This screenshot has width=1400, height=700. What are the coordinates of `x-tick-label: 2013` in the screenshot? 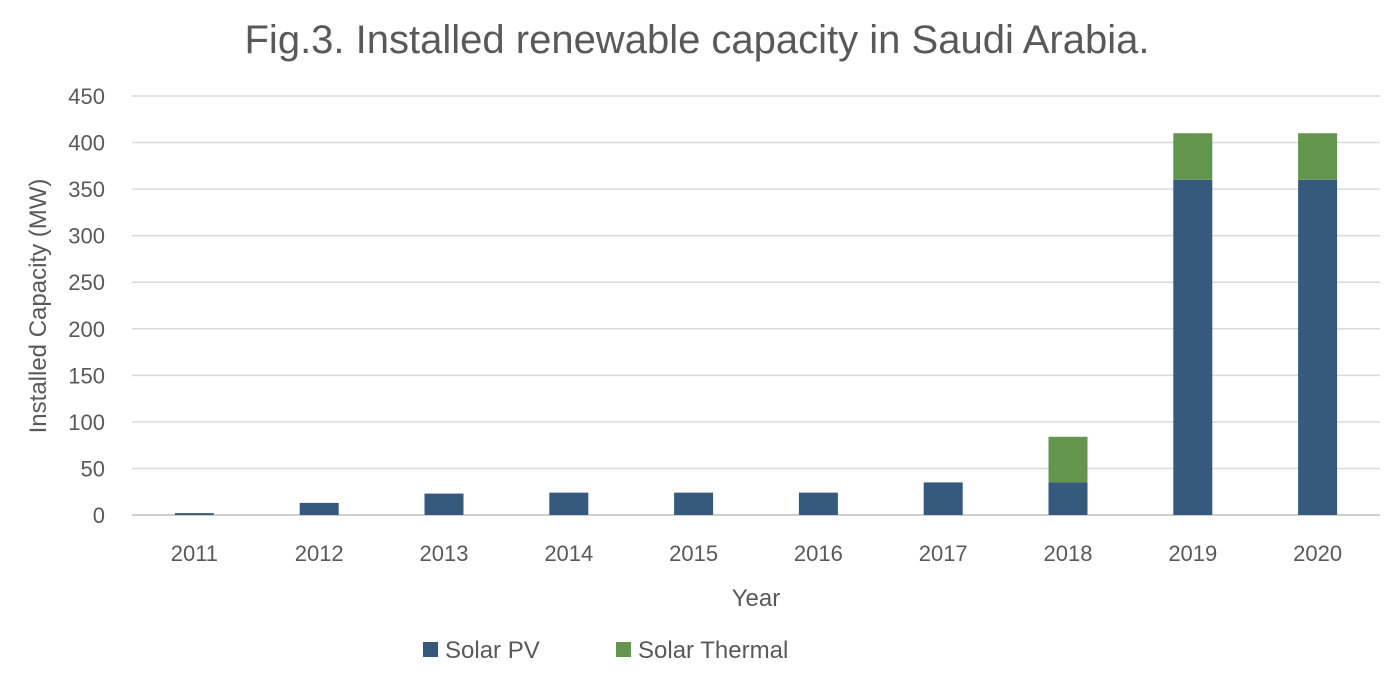 It's located at (444, 553).